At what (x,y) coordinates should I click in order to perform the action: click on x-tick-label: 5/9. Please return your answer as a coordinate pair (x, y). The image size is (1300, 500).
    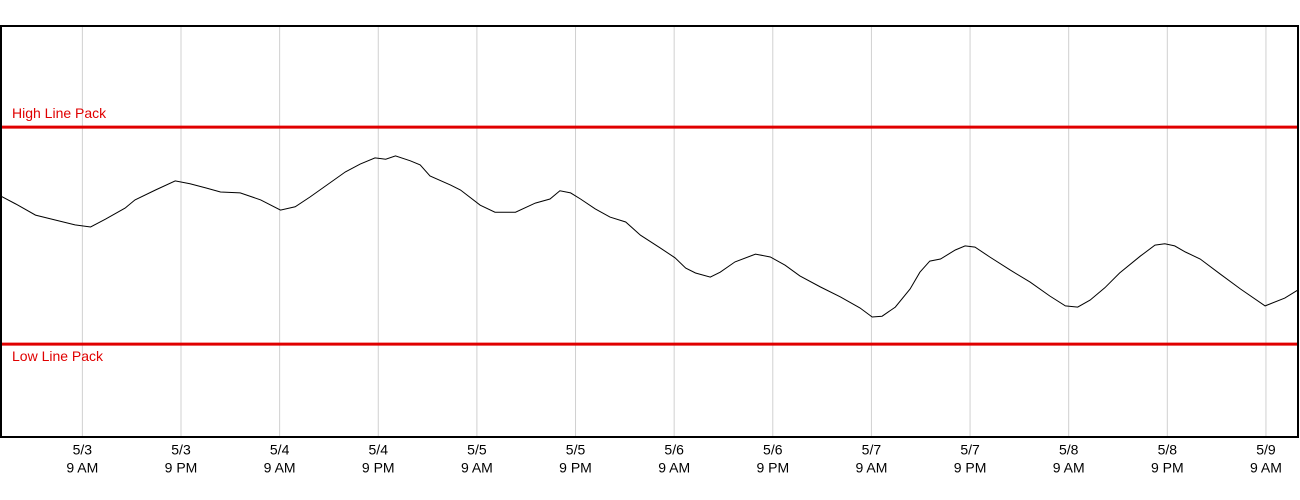
    Looking at the image, I should click on (1266, 450).